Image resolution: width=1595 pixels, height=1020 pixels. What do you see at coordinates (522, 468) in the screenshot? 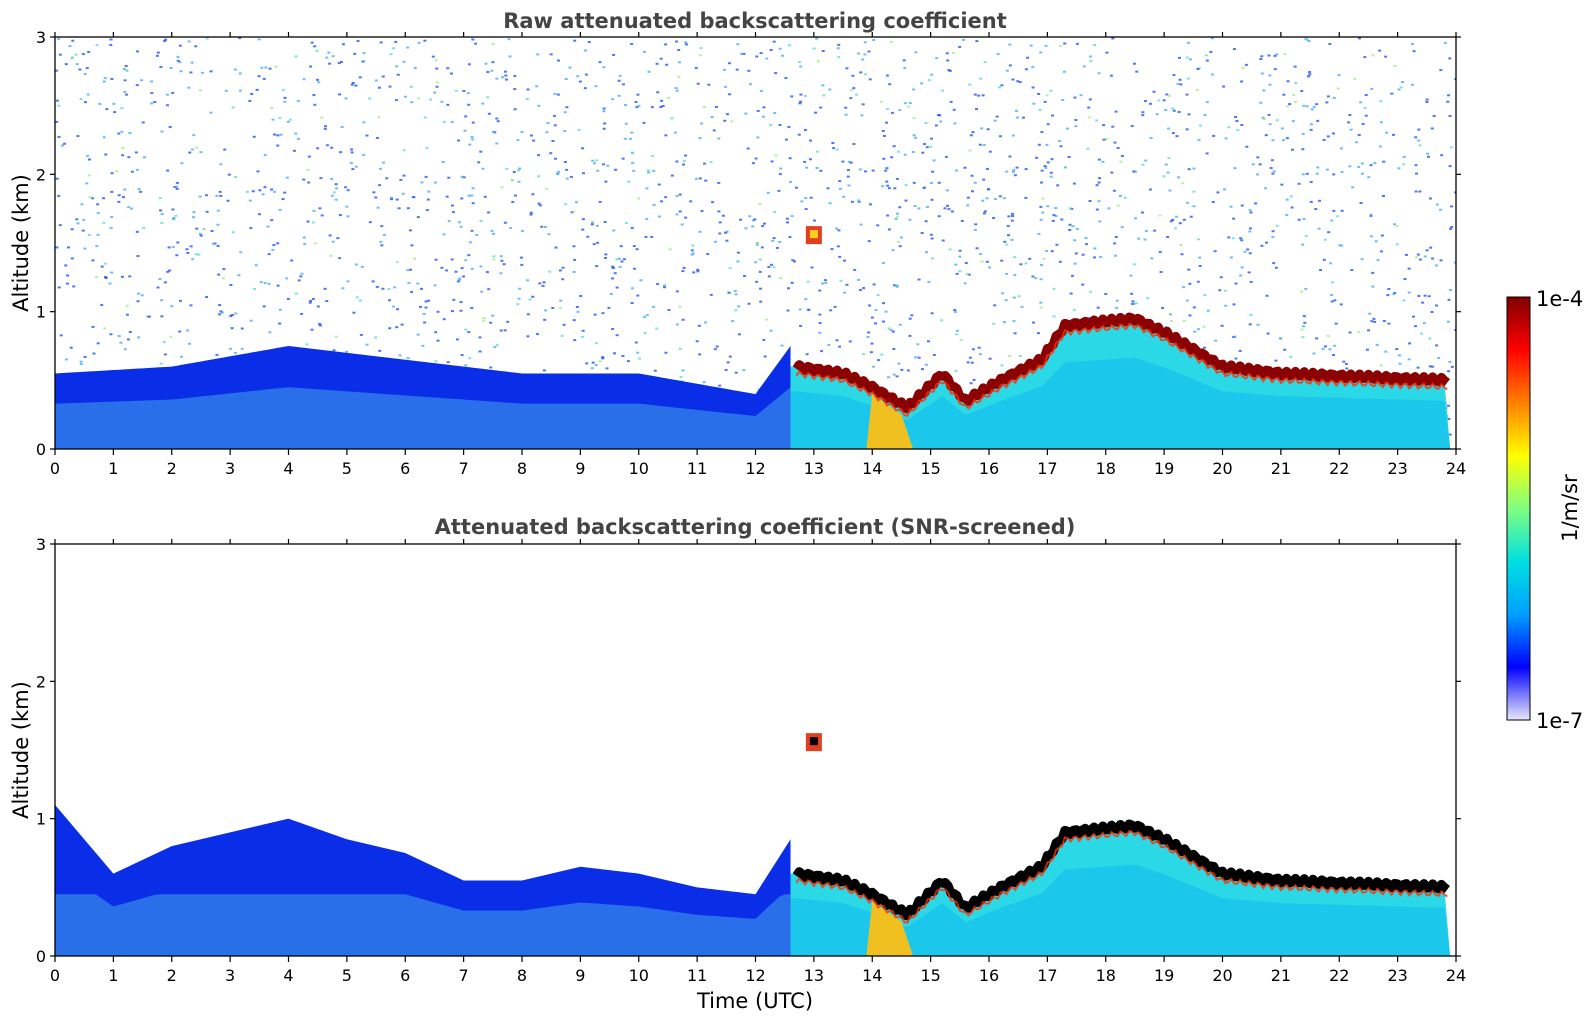
I see `x-tick-label: 8` at bounding box center [522, 468].